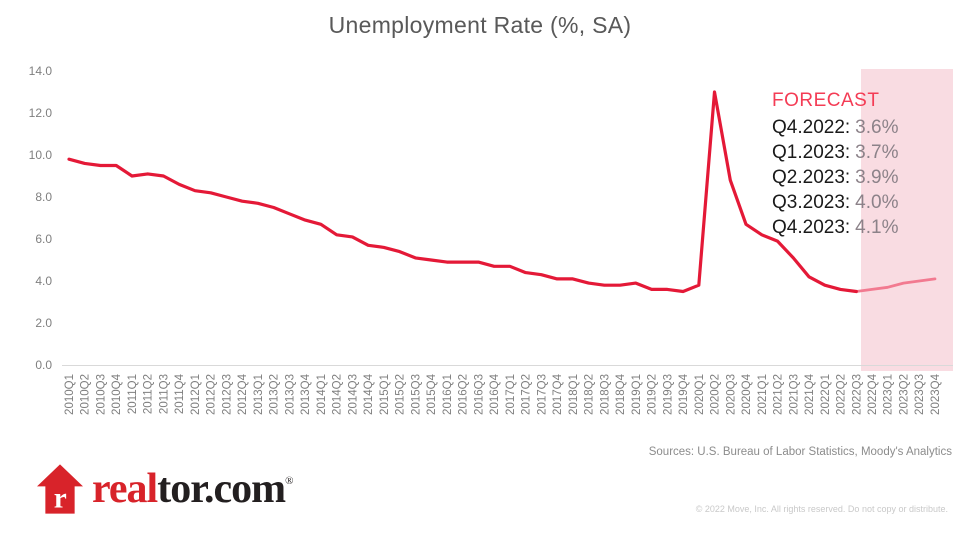  I want to click on x-tick-label: 2016Q2, so click(464, 394).